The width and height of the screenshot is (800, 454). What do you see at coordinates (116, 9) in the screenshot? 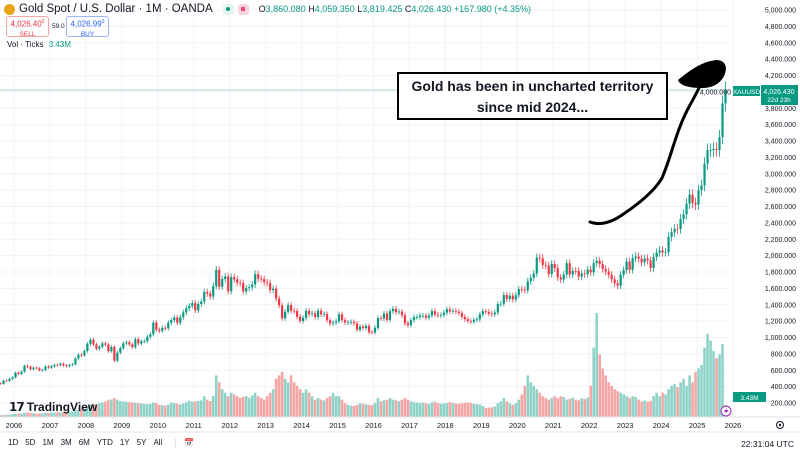
I see `symbol-title: Gold Spot / U.S. Dollar · 1M · OANDA` at bounding box center [116, 9].